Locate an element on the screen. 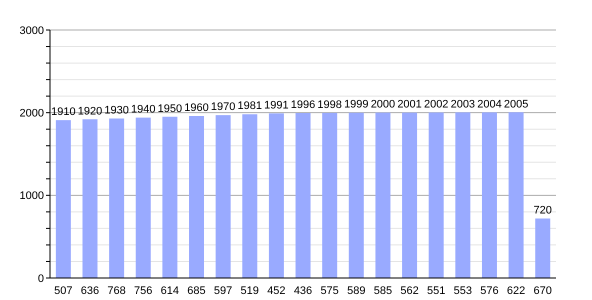  x-tick-label: 553 is located at coordinates (463, 290).